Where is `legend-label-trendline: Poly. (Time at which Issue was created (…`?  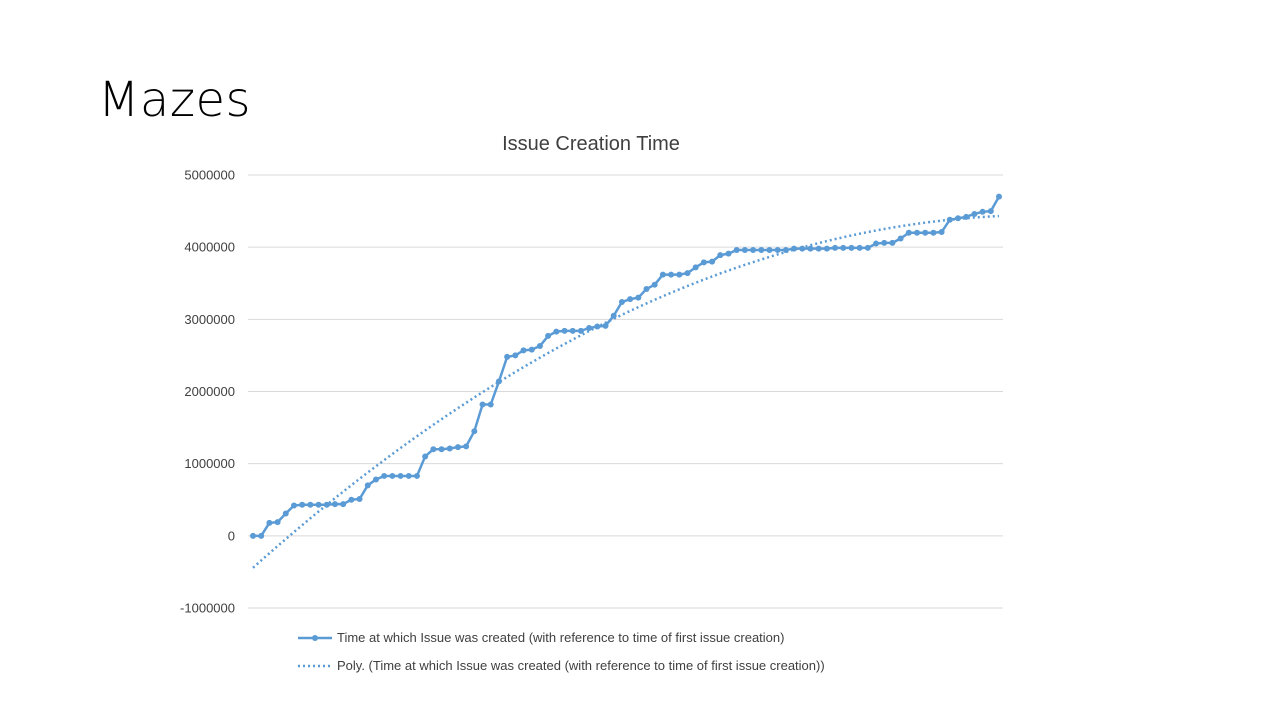
legend-label-trendline: Poly. (Time at which Issue was created (… is located at coordinates (581, 665).